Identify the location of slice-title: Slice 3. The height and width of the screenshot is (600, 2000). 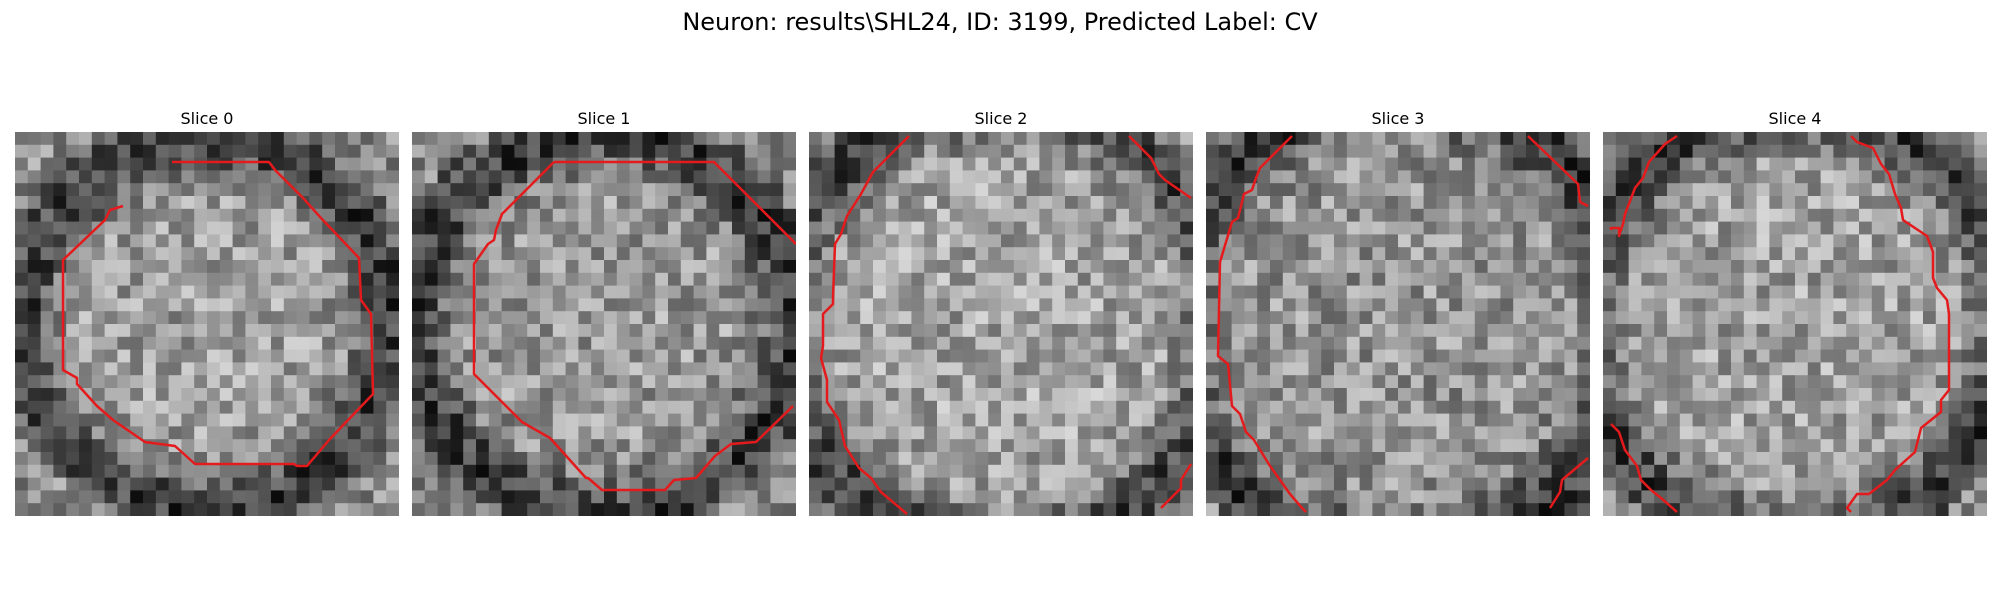
(1398, 118).